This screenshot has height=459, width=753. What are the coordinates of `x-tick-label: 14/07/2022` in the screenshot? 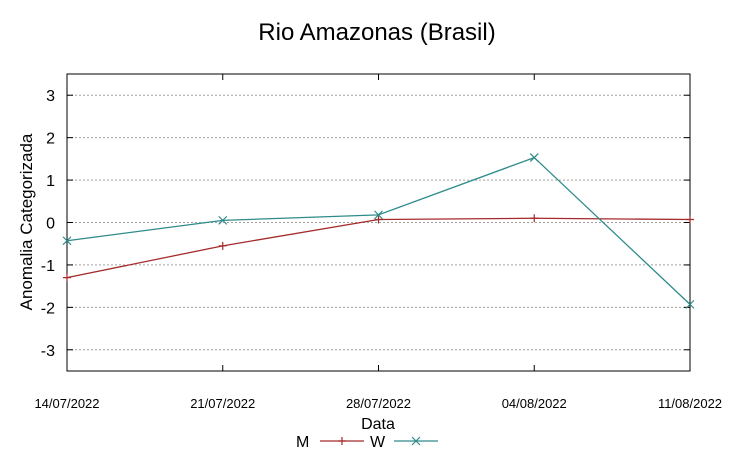 It's located at (66, 403).